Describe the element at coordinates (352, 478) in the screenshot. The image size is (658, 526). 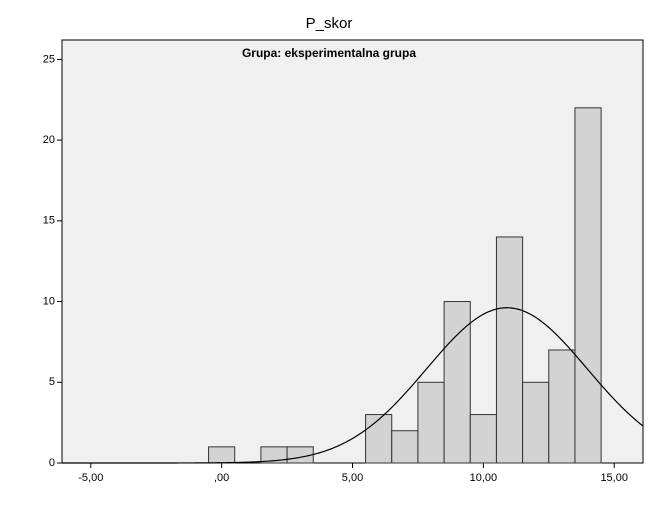
I see `x-tick-label: 5,00` at that location.